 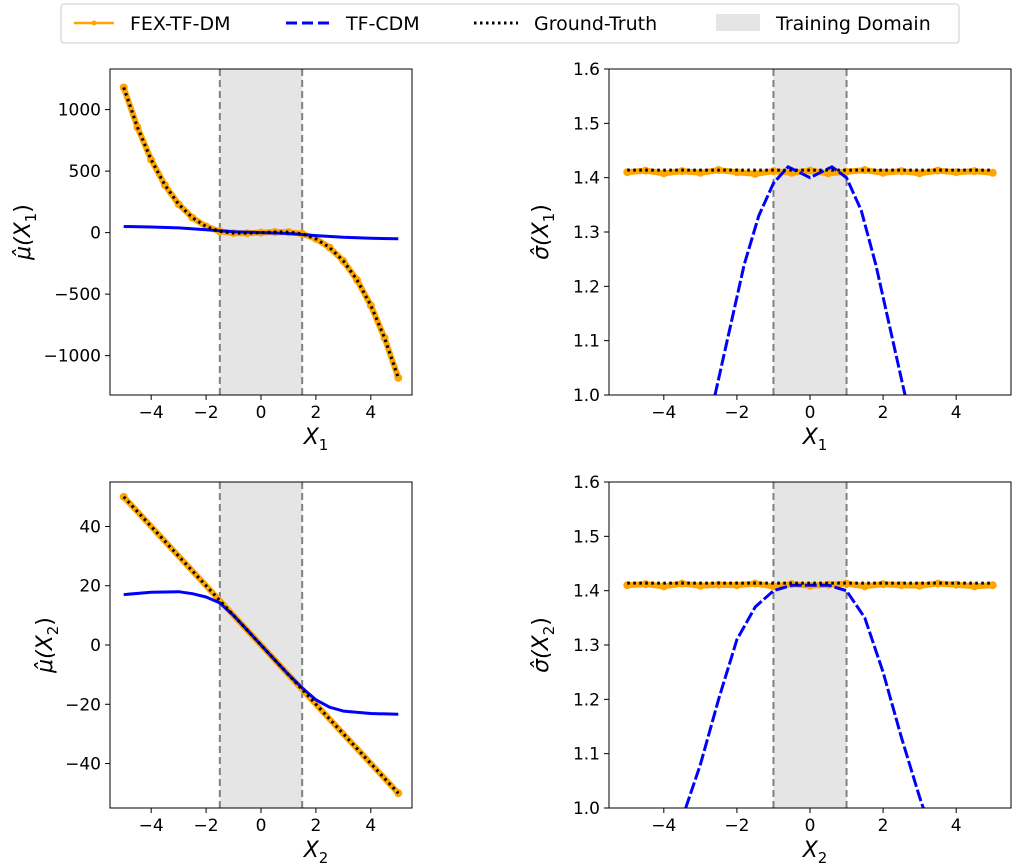 What do you see at coordinates (853, 24) in the screenshot?
I see `legend-label-training: Training Domain` at bounding box center [853, 24].